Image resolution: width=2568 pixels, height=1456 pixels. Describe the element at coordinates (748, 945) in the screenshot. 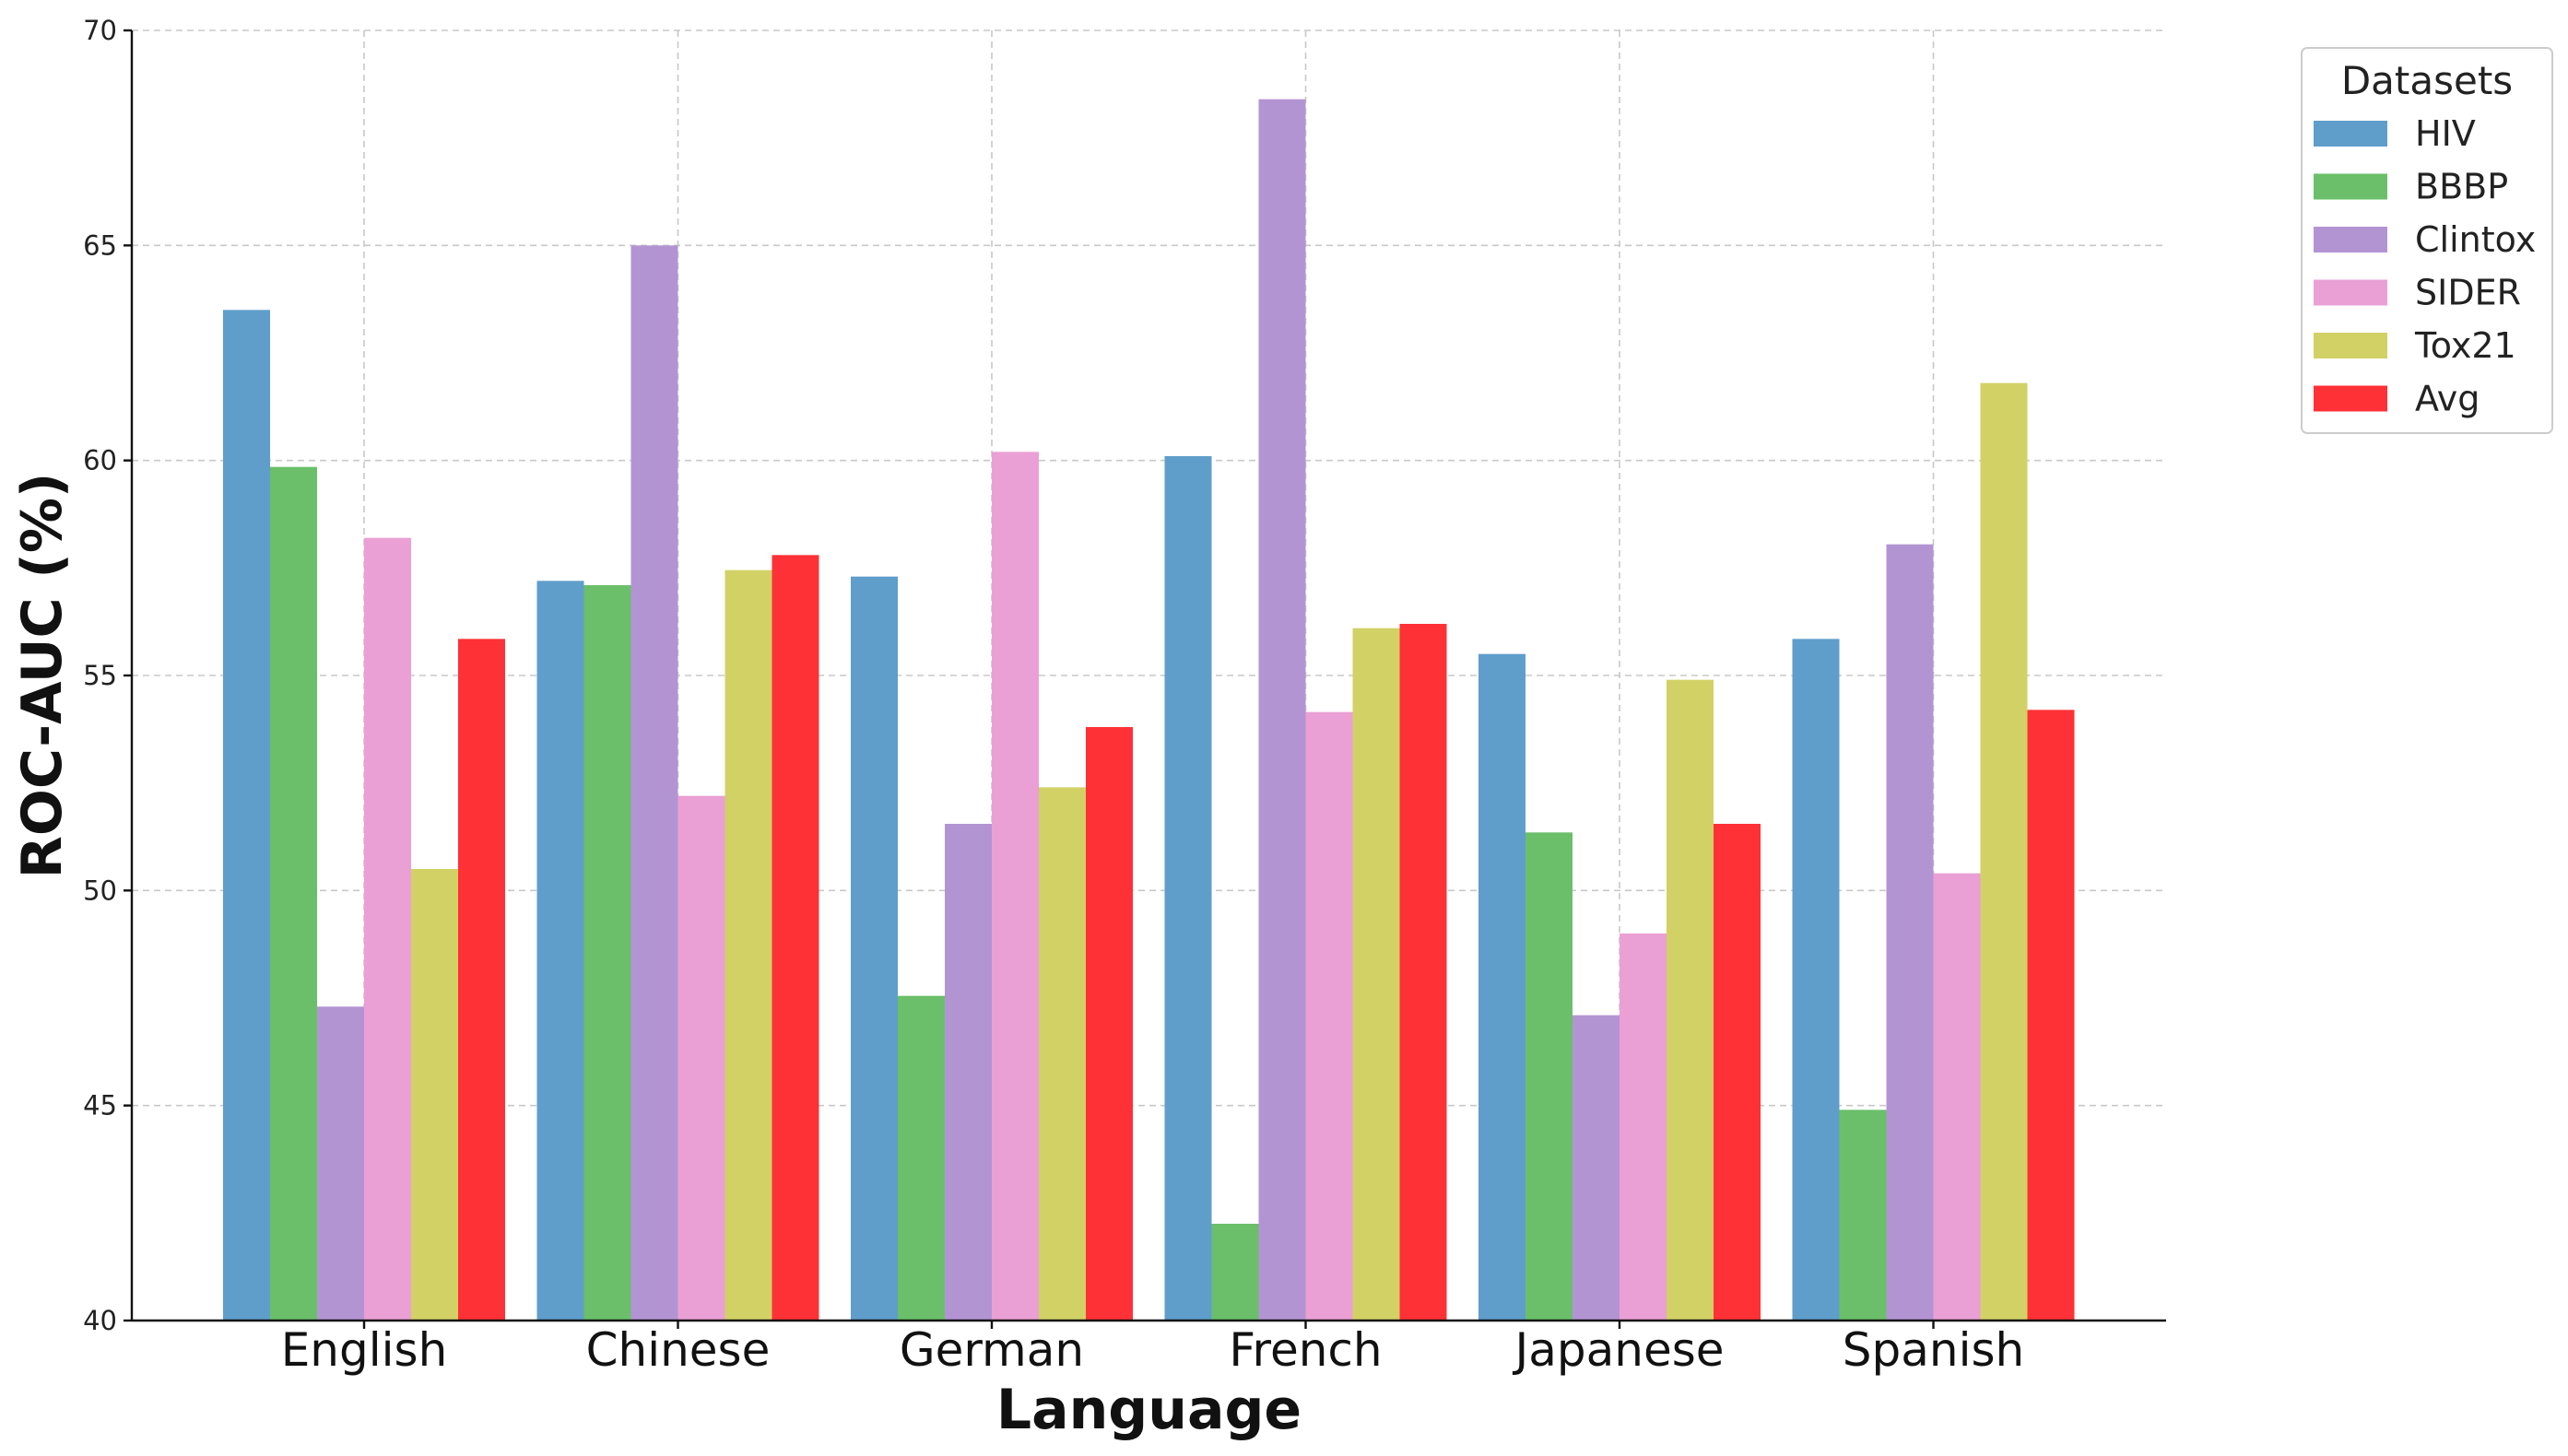

I see `bar-tox21-chinese` at that location.